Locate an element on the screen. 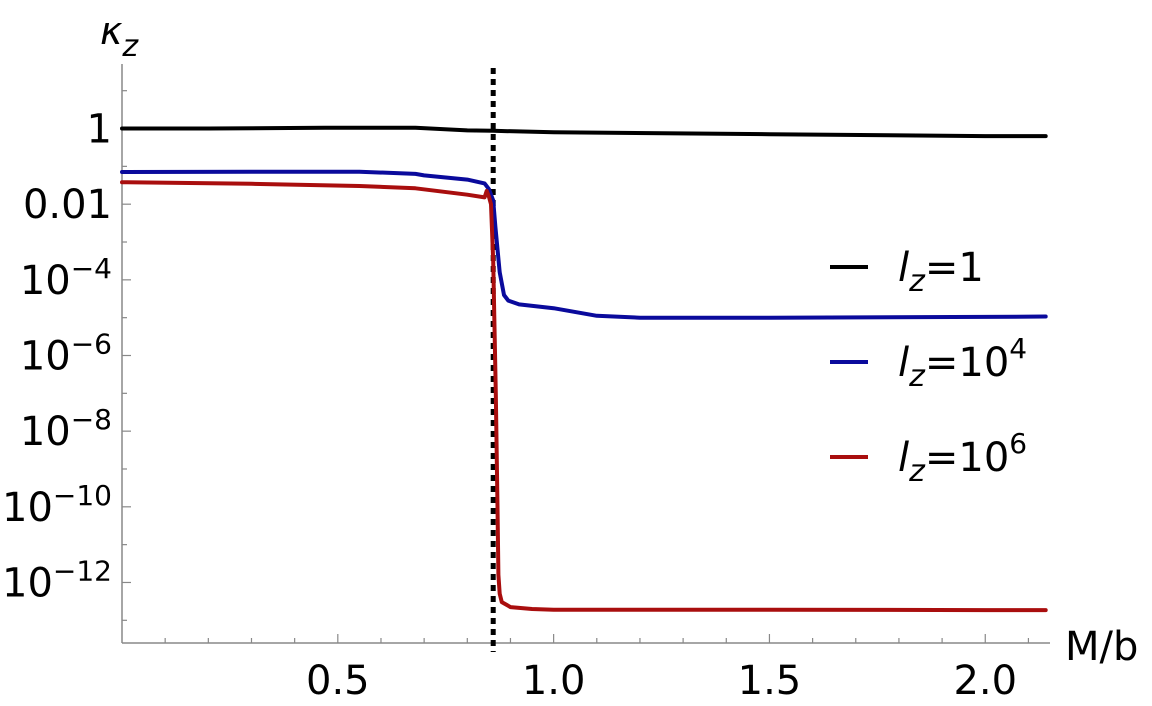  x-tick-label: 1.0 is located at coordinates (554, 681).